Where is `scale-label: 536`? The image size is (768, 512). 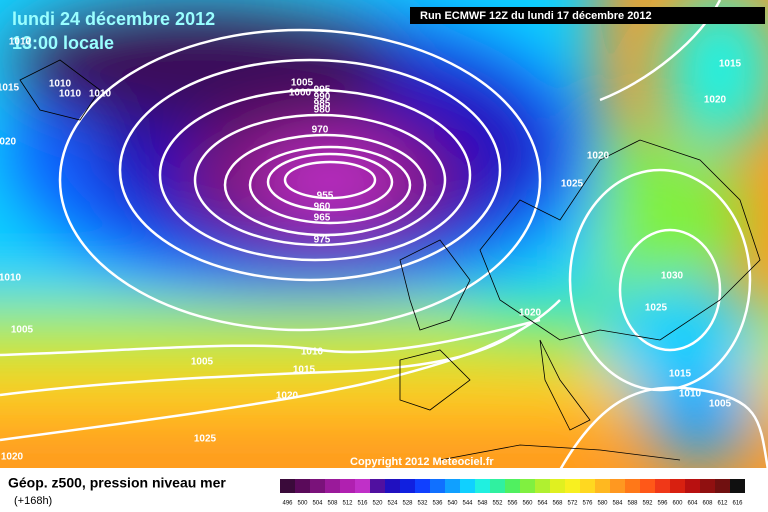
scale-label: 536 is located at coordinates (437, 504).